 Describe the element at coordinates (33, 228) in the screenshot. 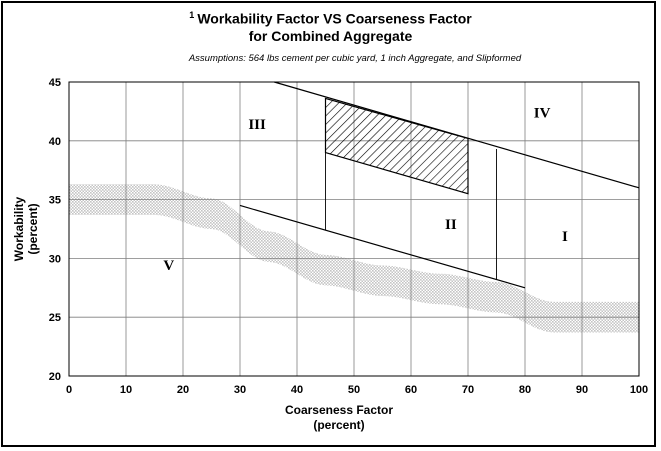

I see `y-axis-unit: (percent)` at that location.